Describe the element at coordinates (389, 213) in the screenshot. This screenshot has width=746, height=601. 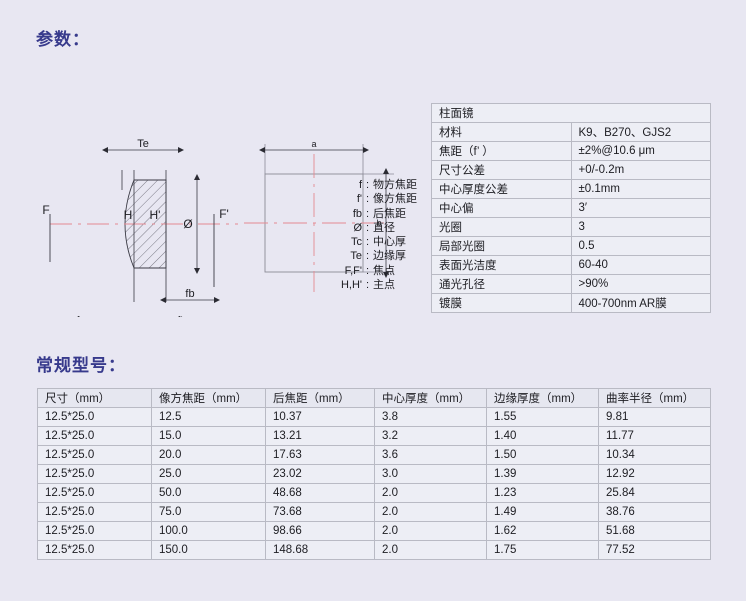
I see `legend-description: 后焦距` at that location.